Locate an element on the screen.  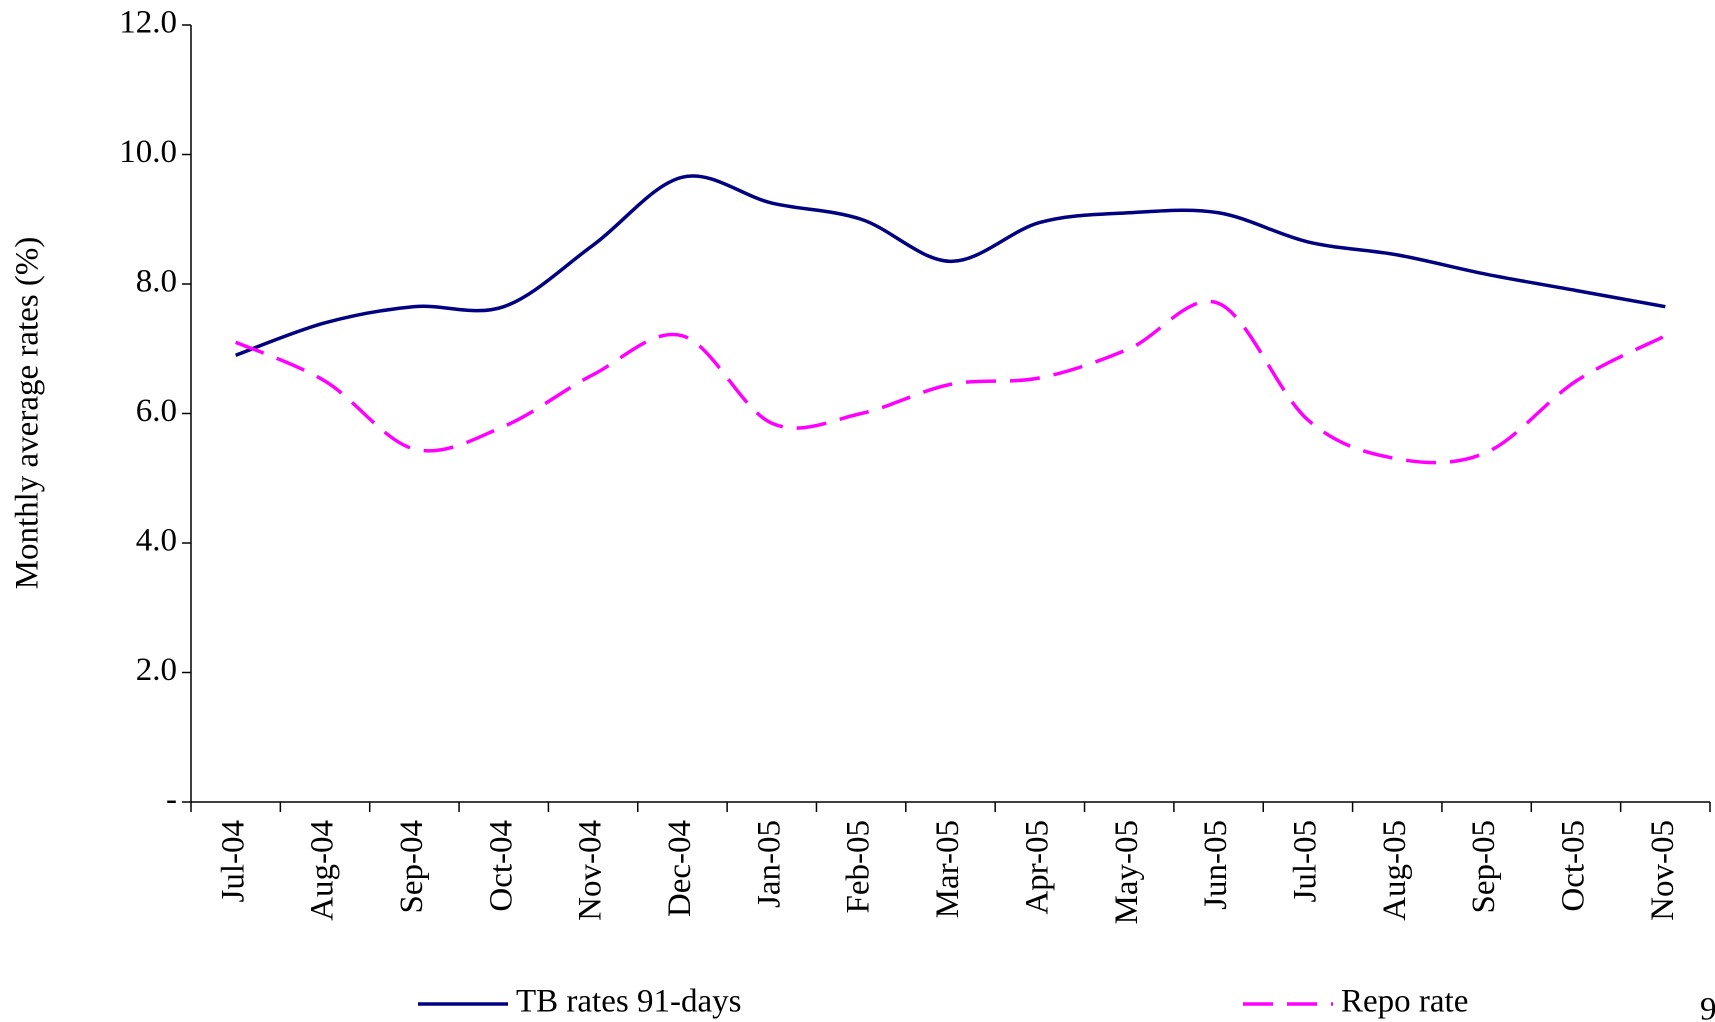
x-tick-label: Sep-04 is located at coordinates (412, 867).